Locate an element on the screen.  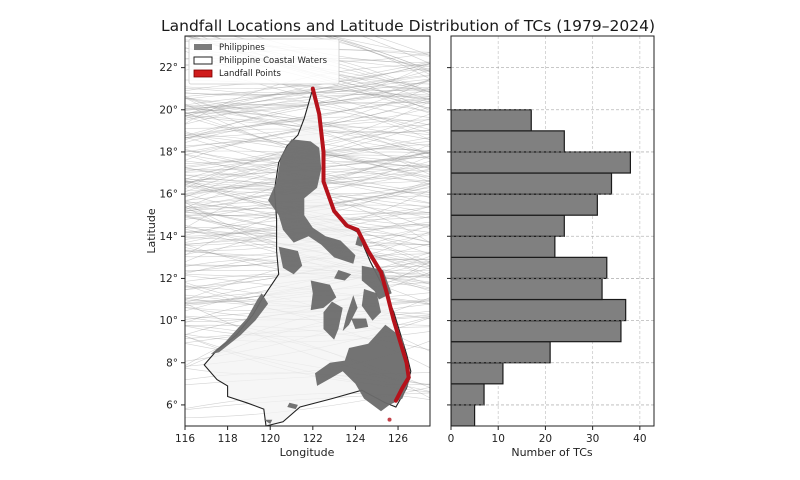
svg-text: 122 is located at coordinates (313, 439).